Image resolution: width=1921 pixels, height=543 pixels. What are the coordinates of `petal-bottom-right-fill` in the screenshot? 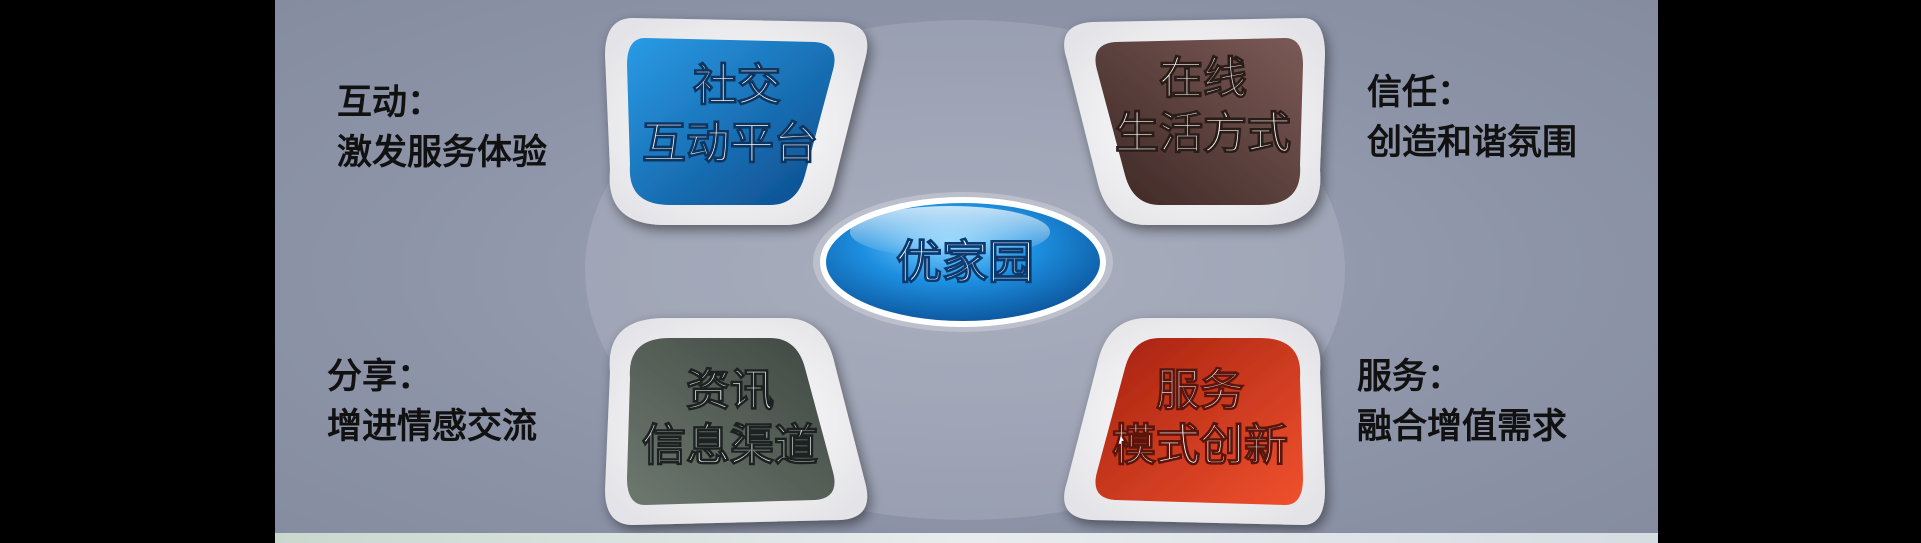 It's located at (1199, 421).